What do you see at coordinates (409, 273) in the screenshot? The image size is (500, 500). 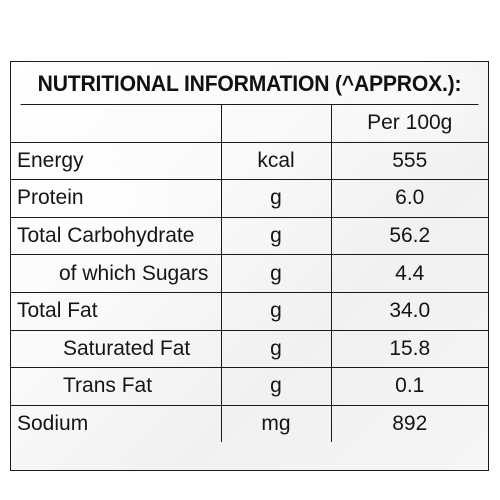 I see `nutrient-value: 4.4` at bounding box center [409, 273].